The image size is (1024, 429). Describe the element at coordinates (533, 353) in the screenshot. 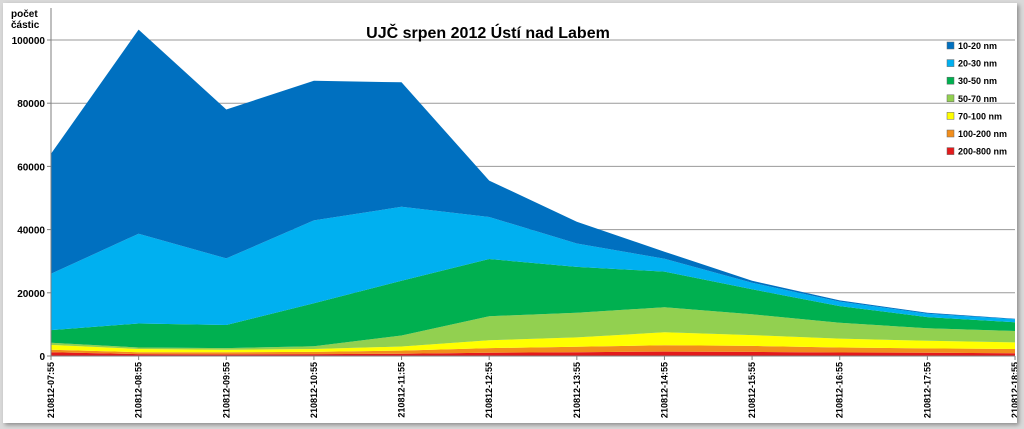

I see `area-200-800-nm` at that location.